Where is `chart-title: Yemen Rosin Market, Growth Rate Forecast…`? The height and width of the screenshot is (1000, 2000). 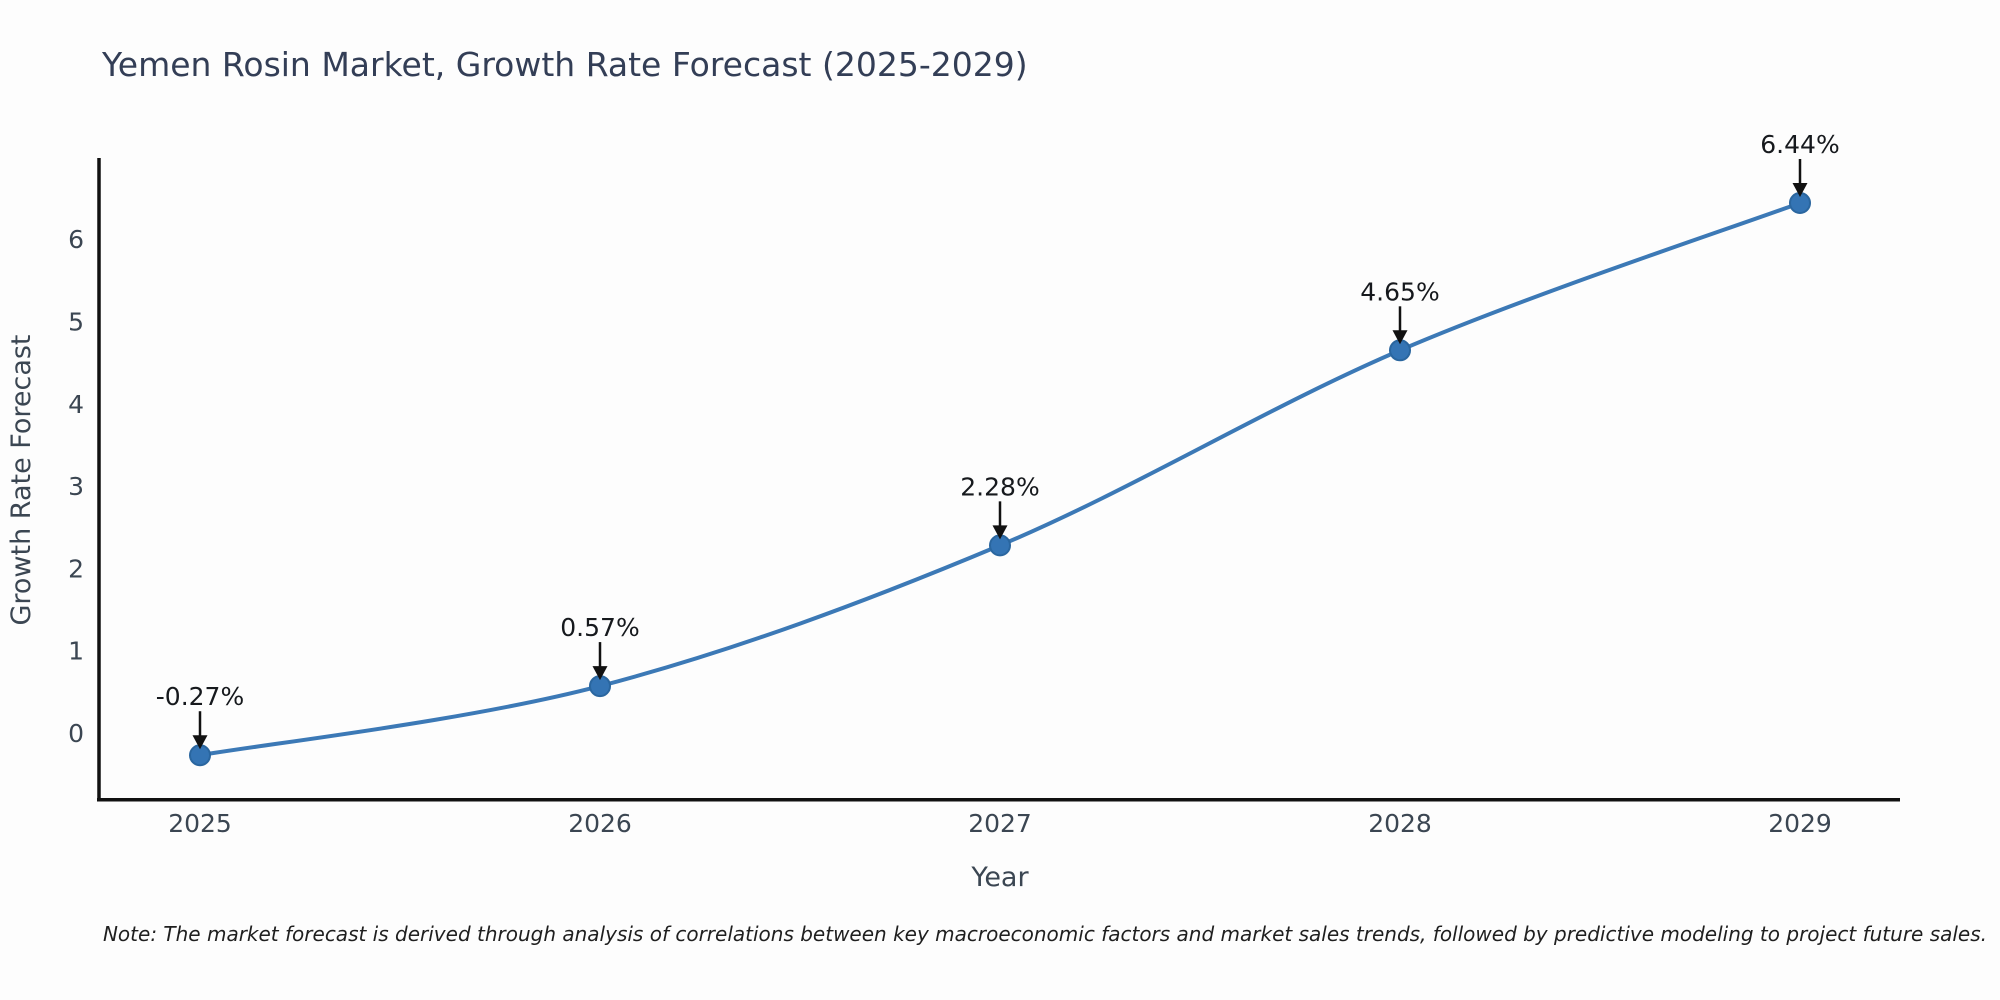 chart-title: Yemen Rosin Market, Growth Rate Forecast… is located at coordinates (564, 64).